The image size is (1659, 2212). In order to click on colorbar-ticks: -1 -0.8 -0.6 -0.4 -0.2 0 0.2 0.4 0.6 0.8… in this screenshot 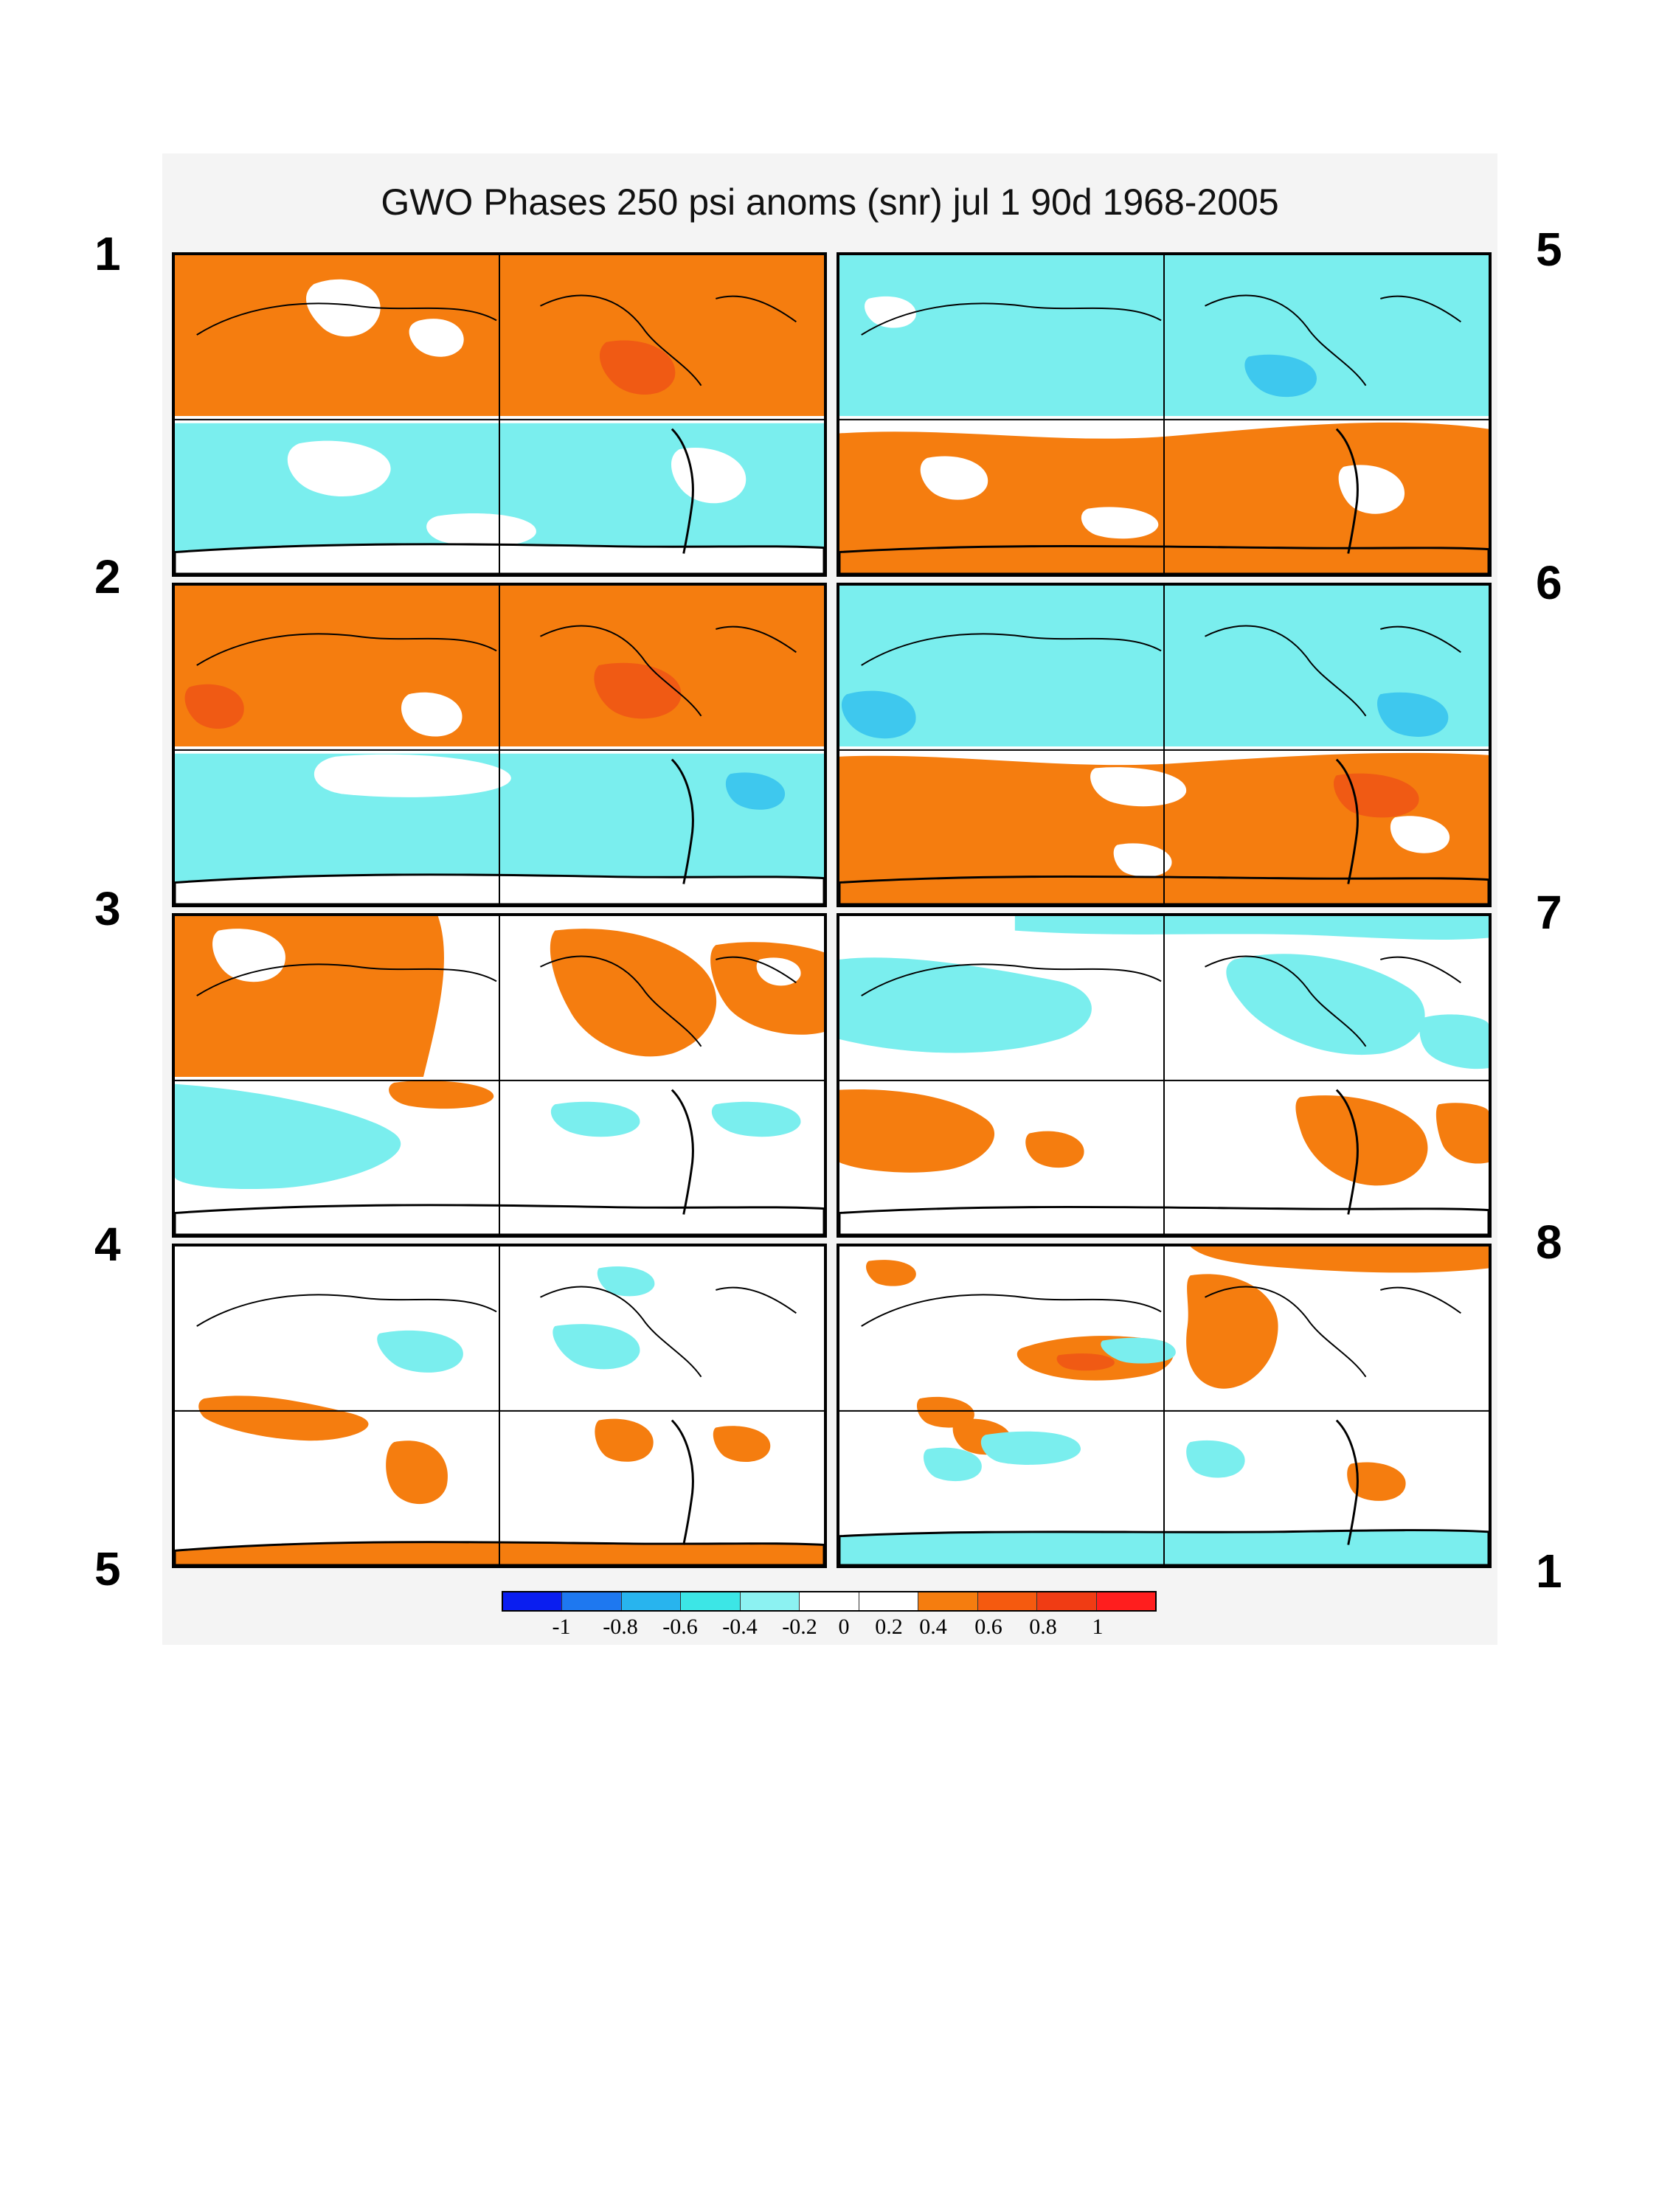, I will do `click(829, 1627)`.